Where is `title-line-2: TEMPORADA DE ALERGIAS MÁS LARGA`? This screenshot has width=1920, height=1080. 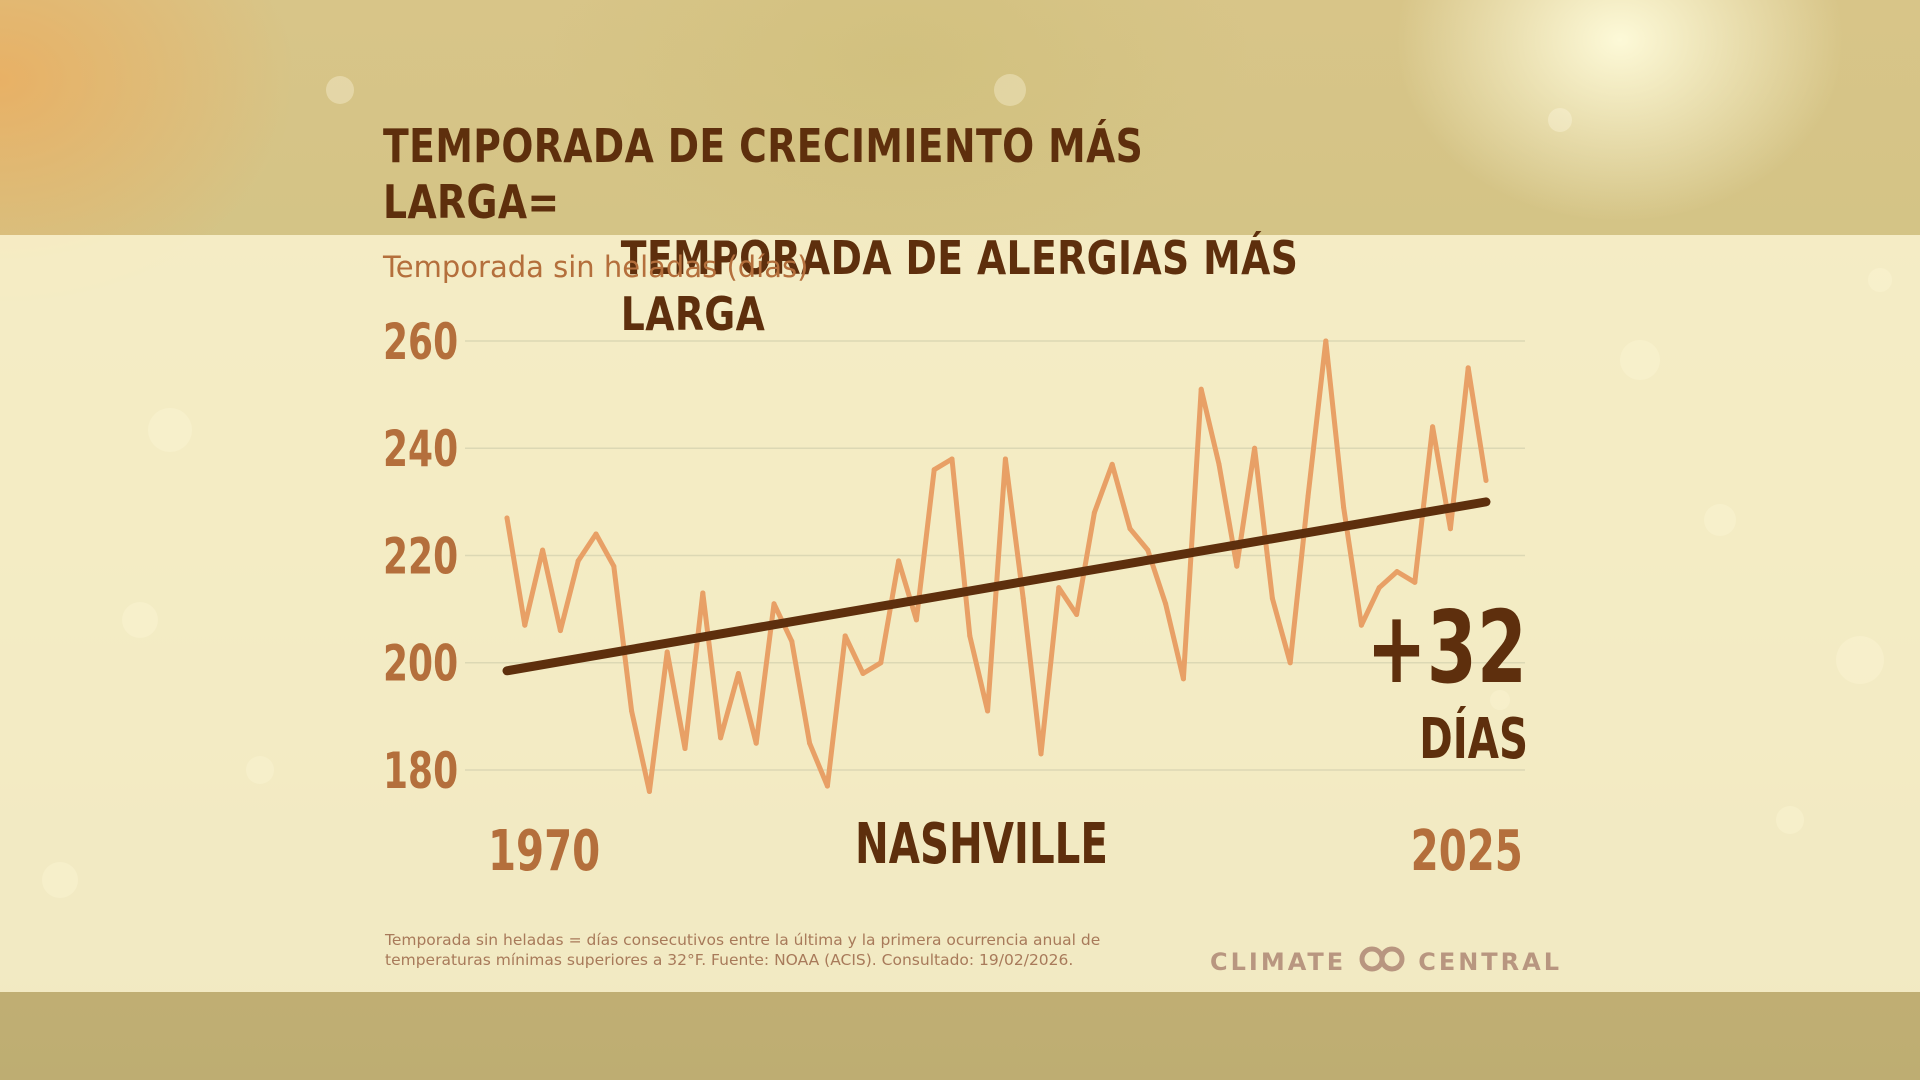 title-line-2: TEMPORADA DE ALERGIAS MÁS LARGA is located at coordinates (959, 286).